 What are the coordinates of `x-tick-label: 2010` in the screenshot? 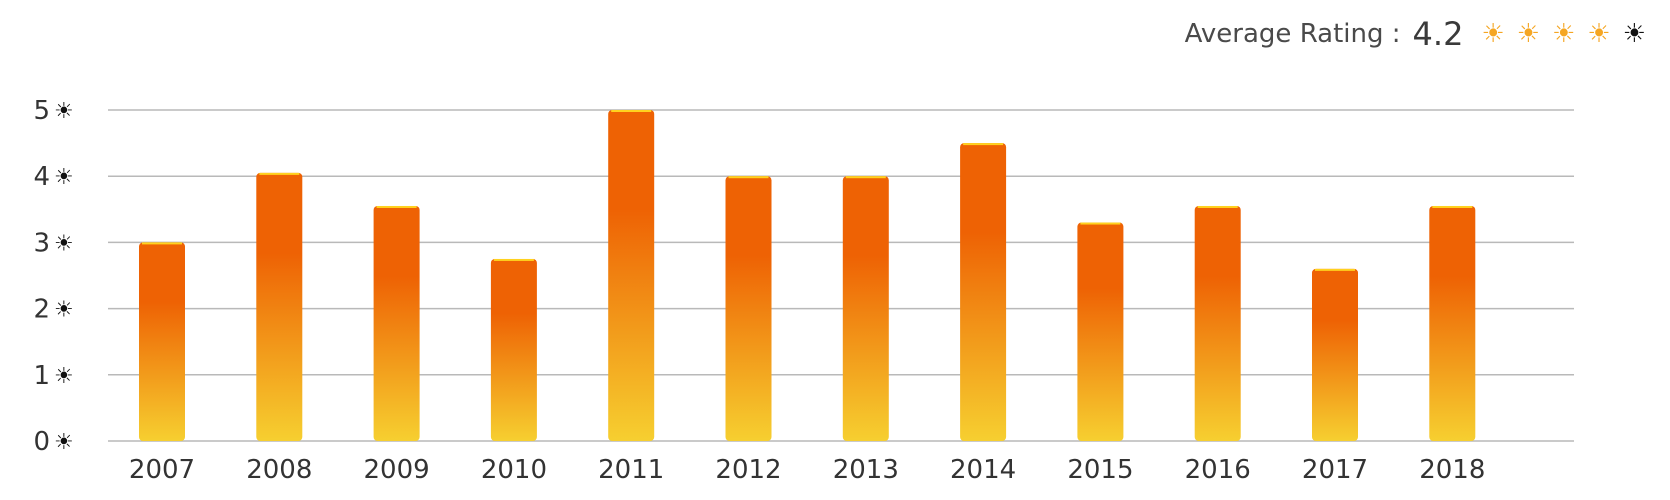 It's located at (514, 470).